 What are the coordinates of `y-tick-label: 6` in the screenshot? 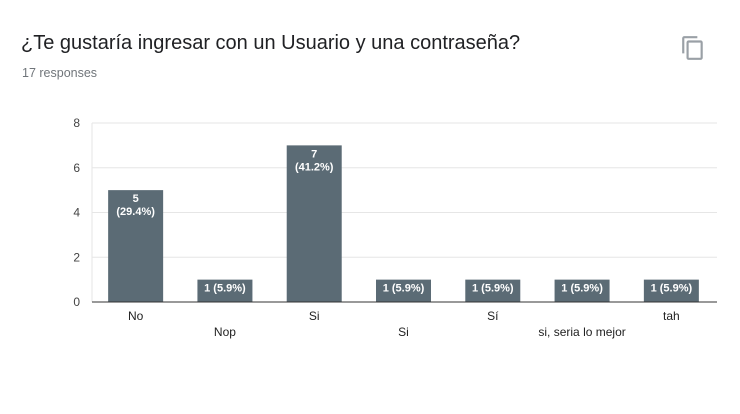 It's located at (76, 168).